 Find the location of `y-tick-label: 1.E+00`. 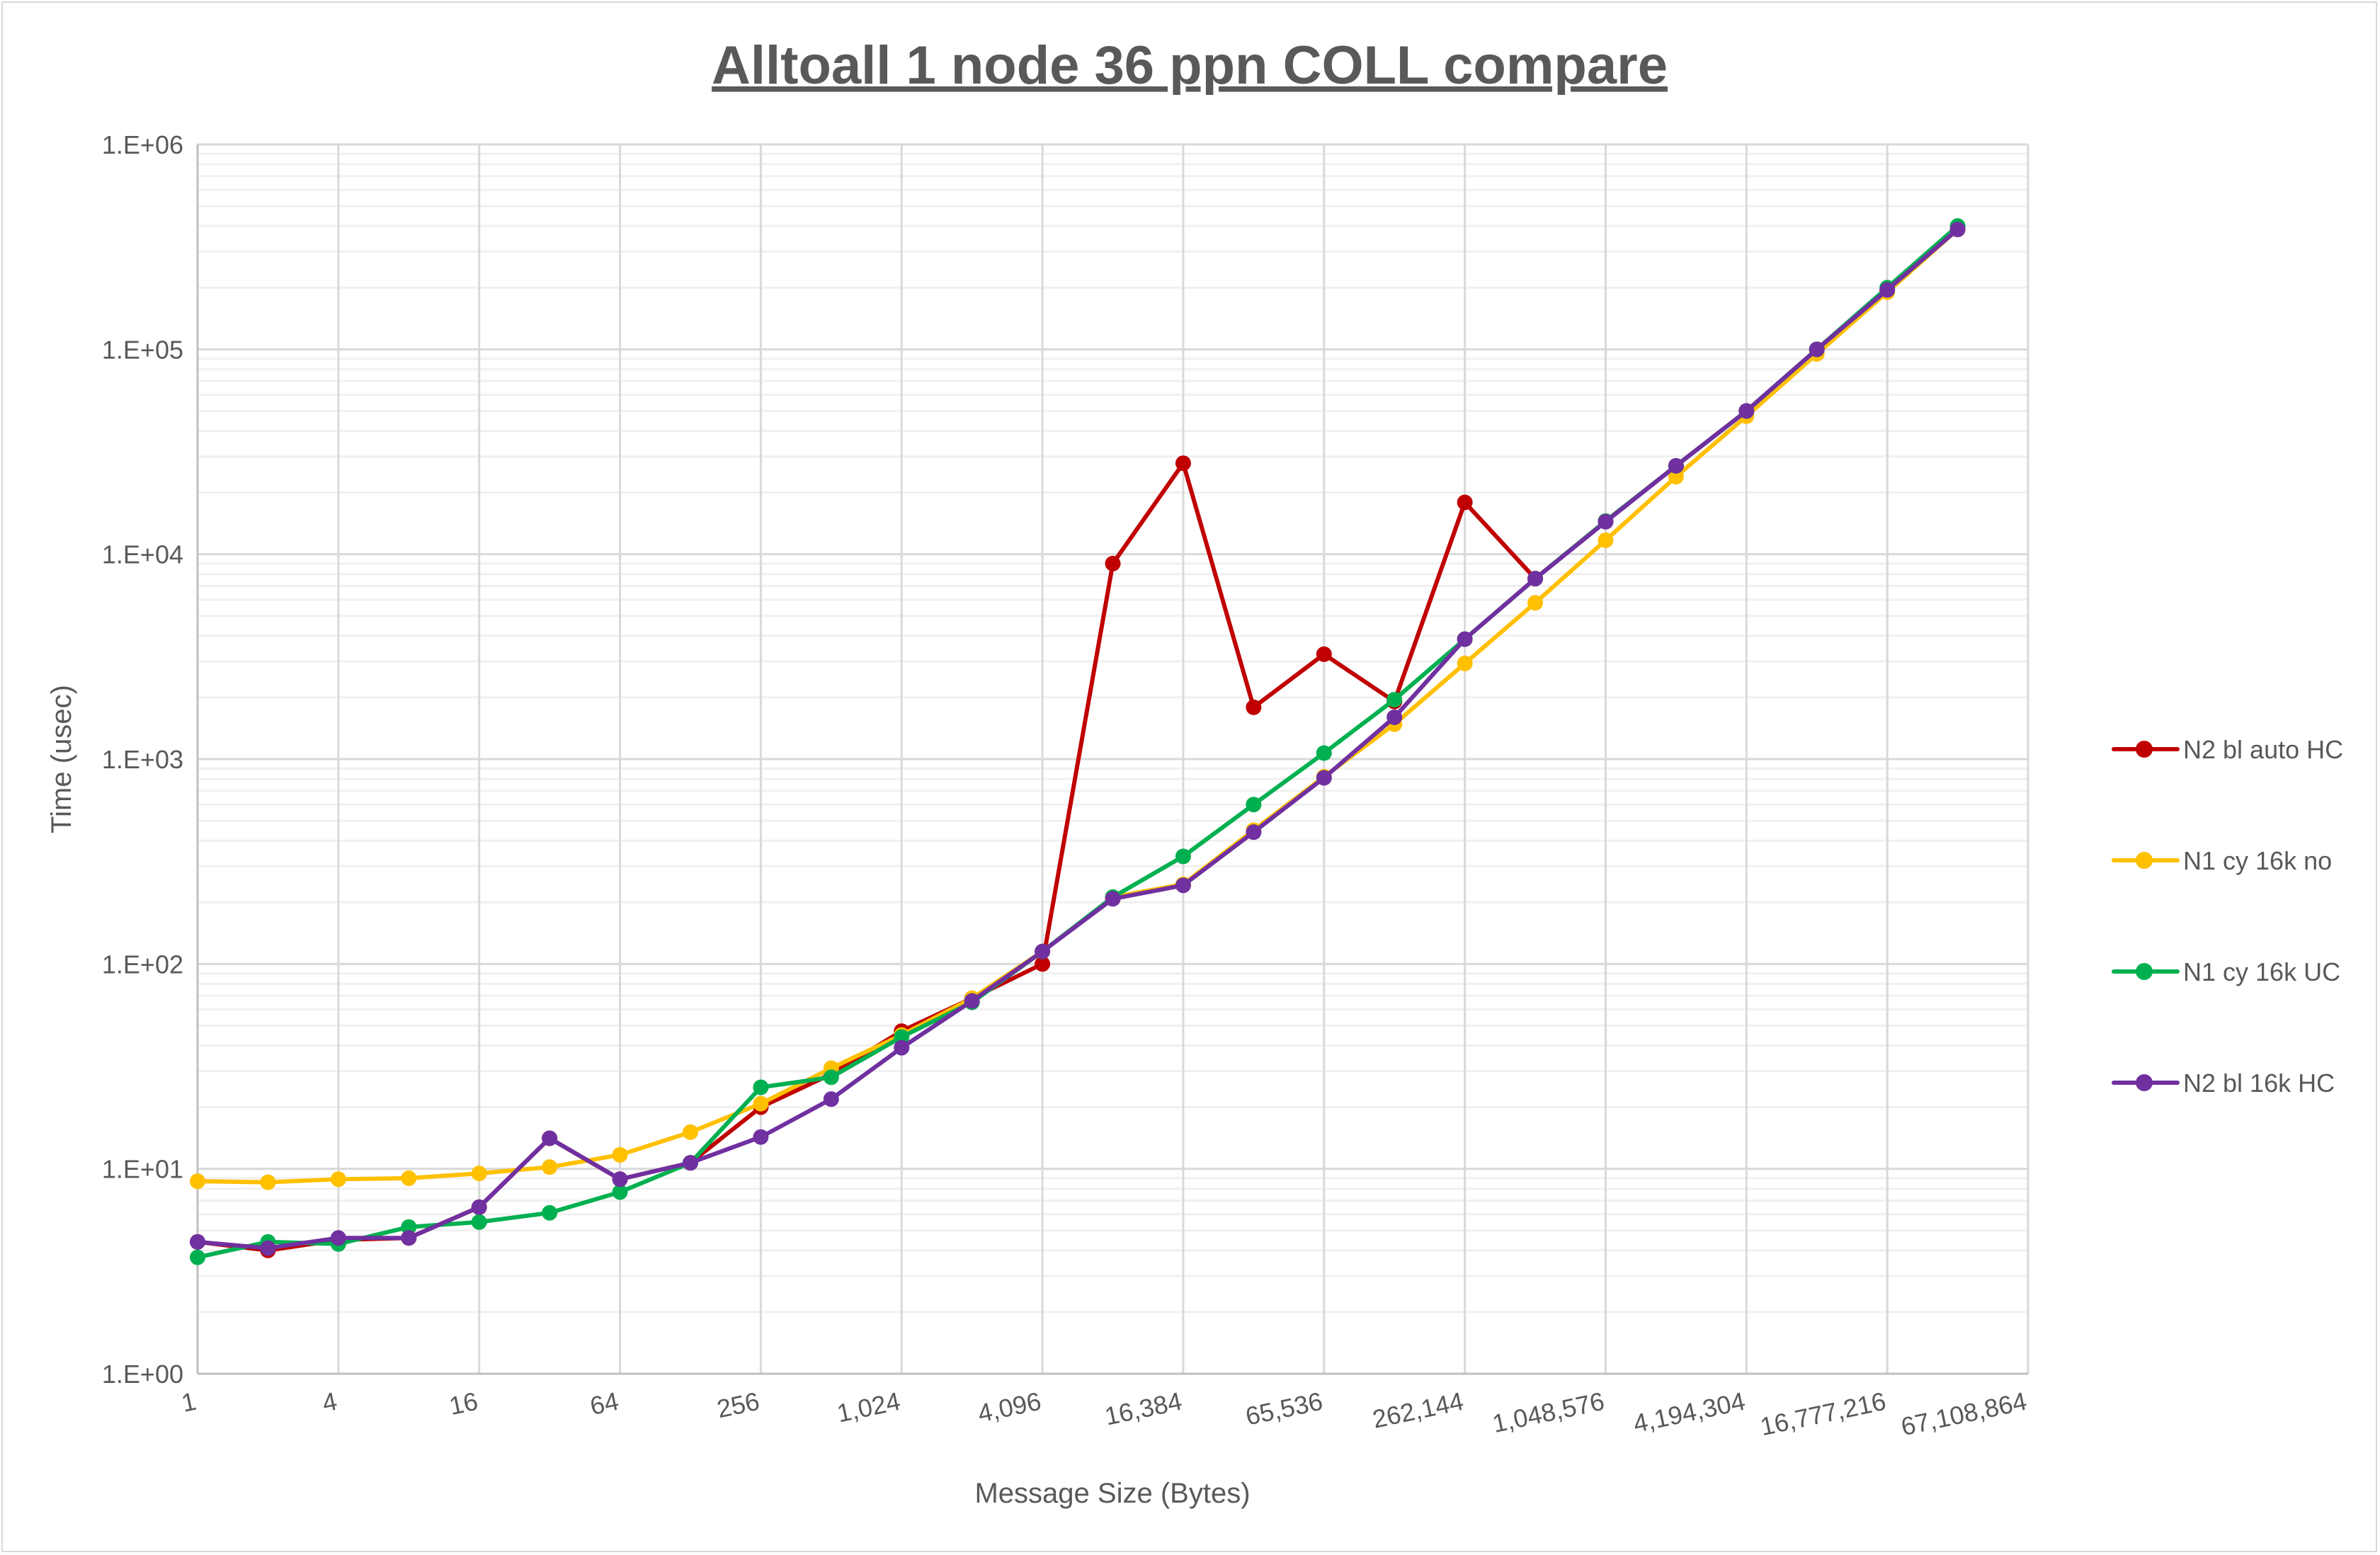

y-tick-label: 1.E+00 is located at coordinates (142, 1374).